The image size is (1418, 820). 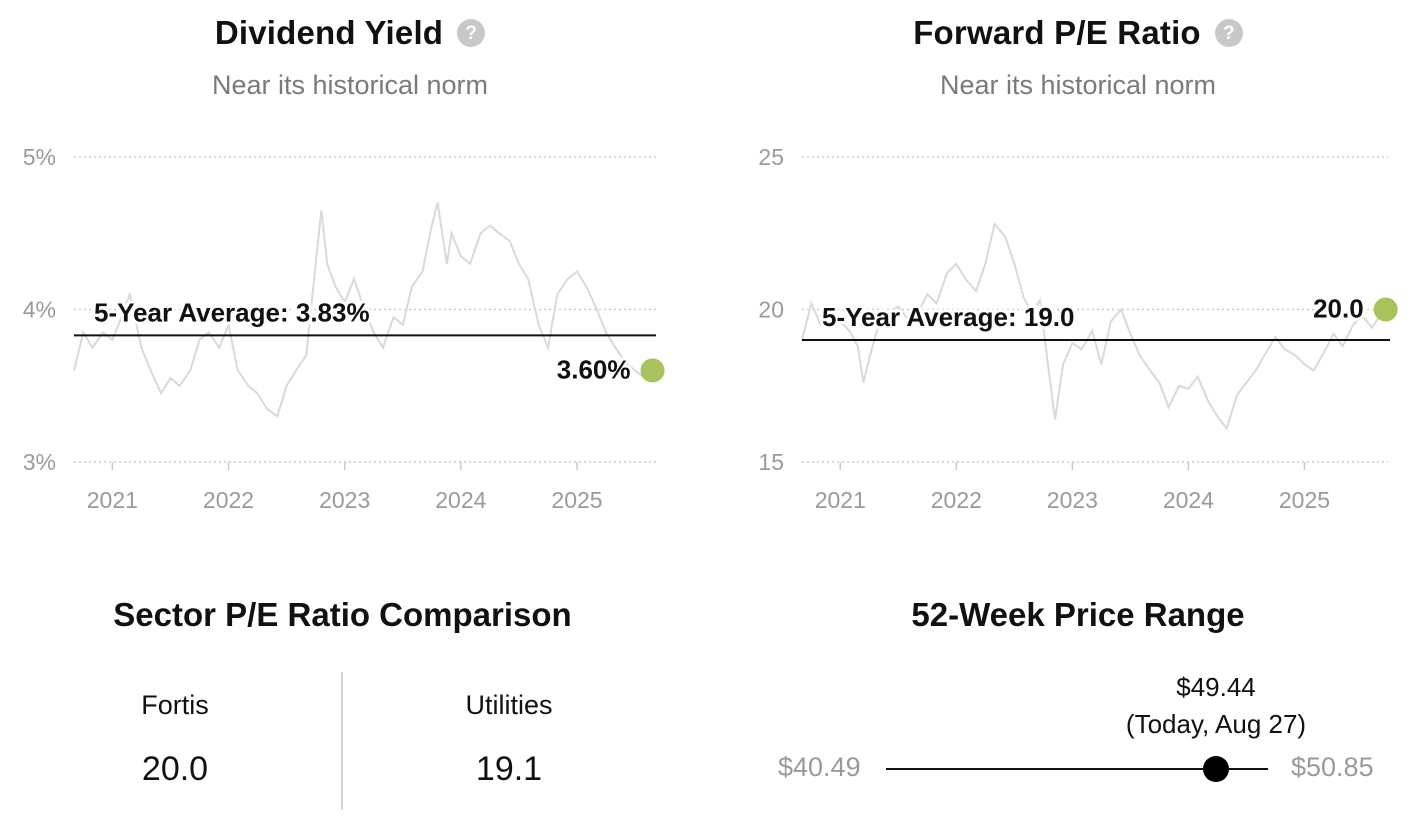 What do you see at coordinates (771, 157) in the screenshot?
I see `y-tick-label: 25` at bounding box center [771, 157].